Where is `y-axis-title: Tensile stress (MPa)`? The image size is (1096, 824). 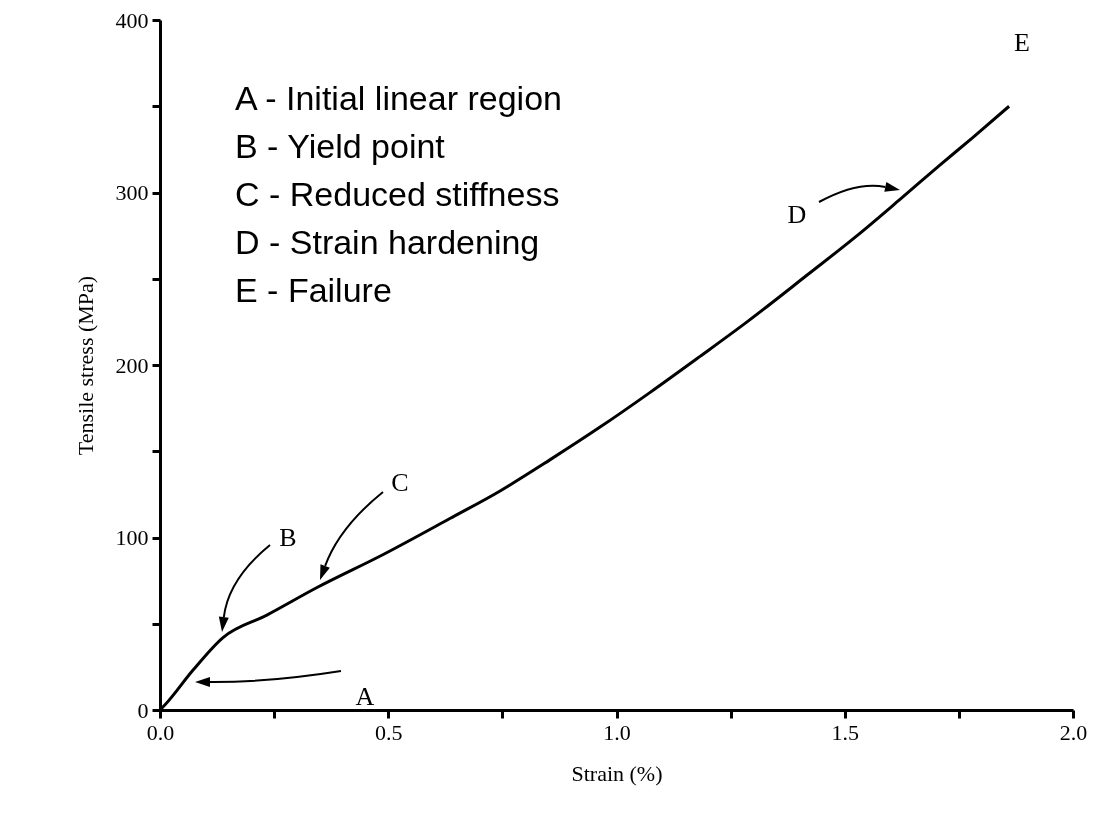 y-axis-title: Tensile stress (MPa) is located at coordinates (85, 365).